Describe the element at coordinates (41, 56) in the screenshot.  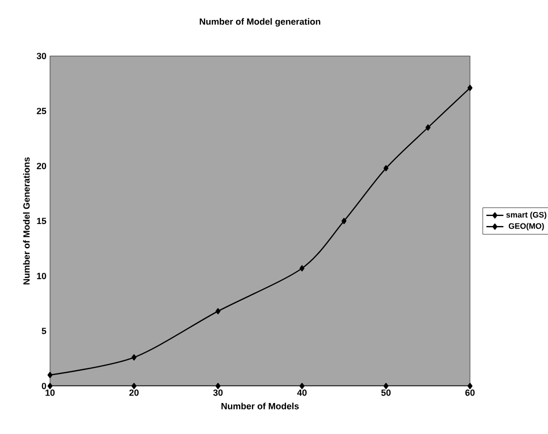
I see `y-tick-label: 30` at that location.